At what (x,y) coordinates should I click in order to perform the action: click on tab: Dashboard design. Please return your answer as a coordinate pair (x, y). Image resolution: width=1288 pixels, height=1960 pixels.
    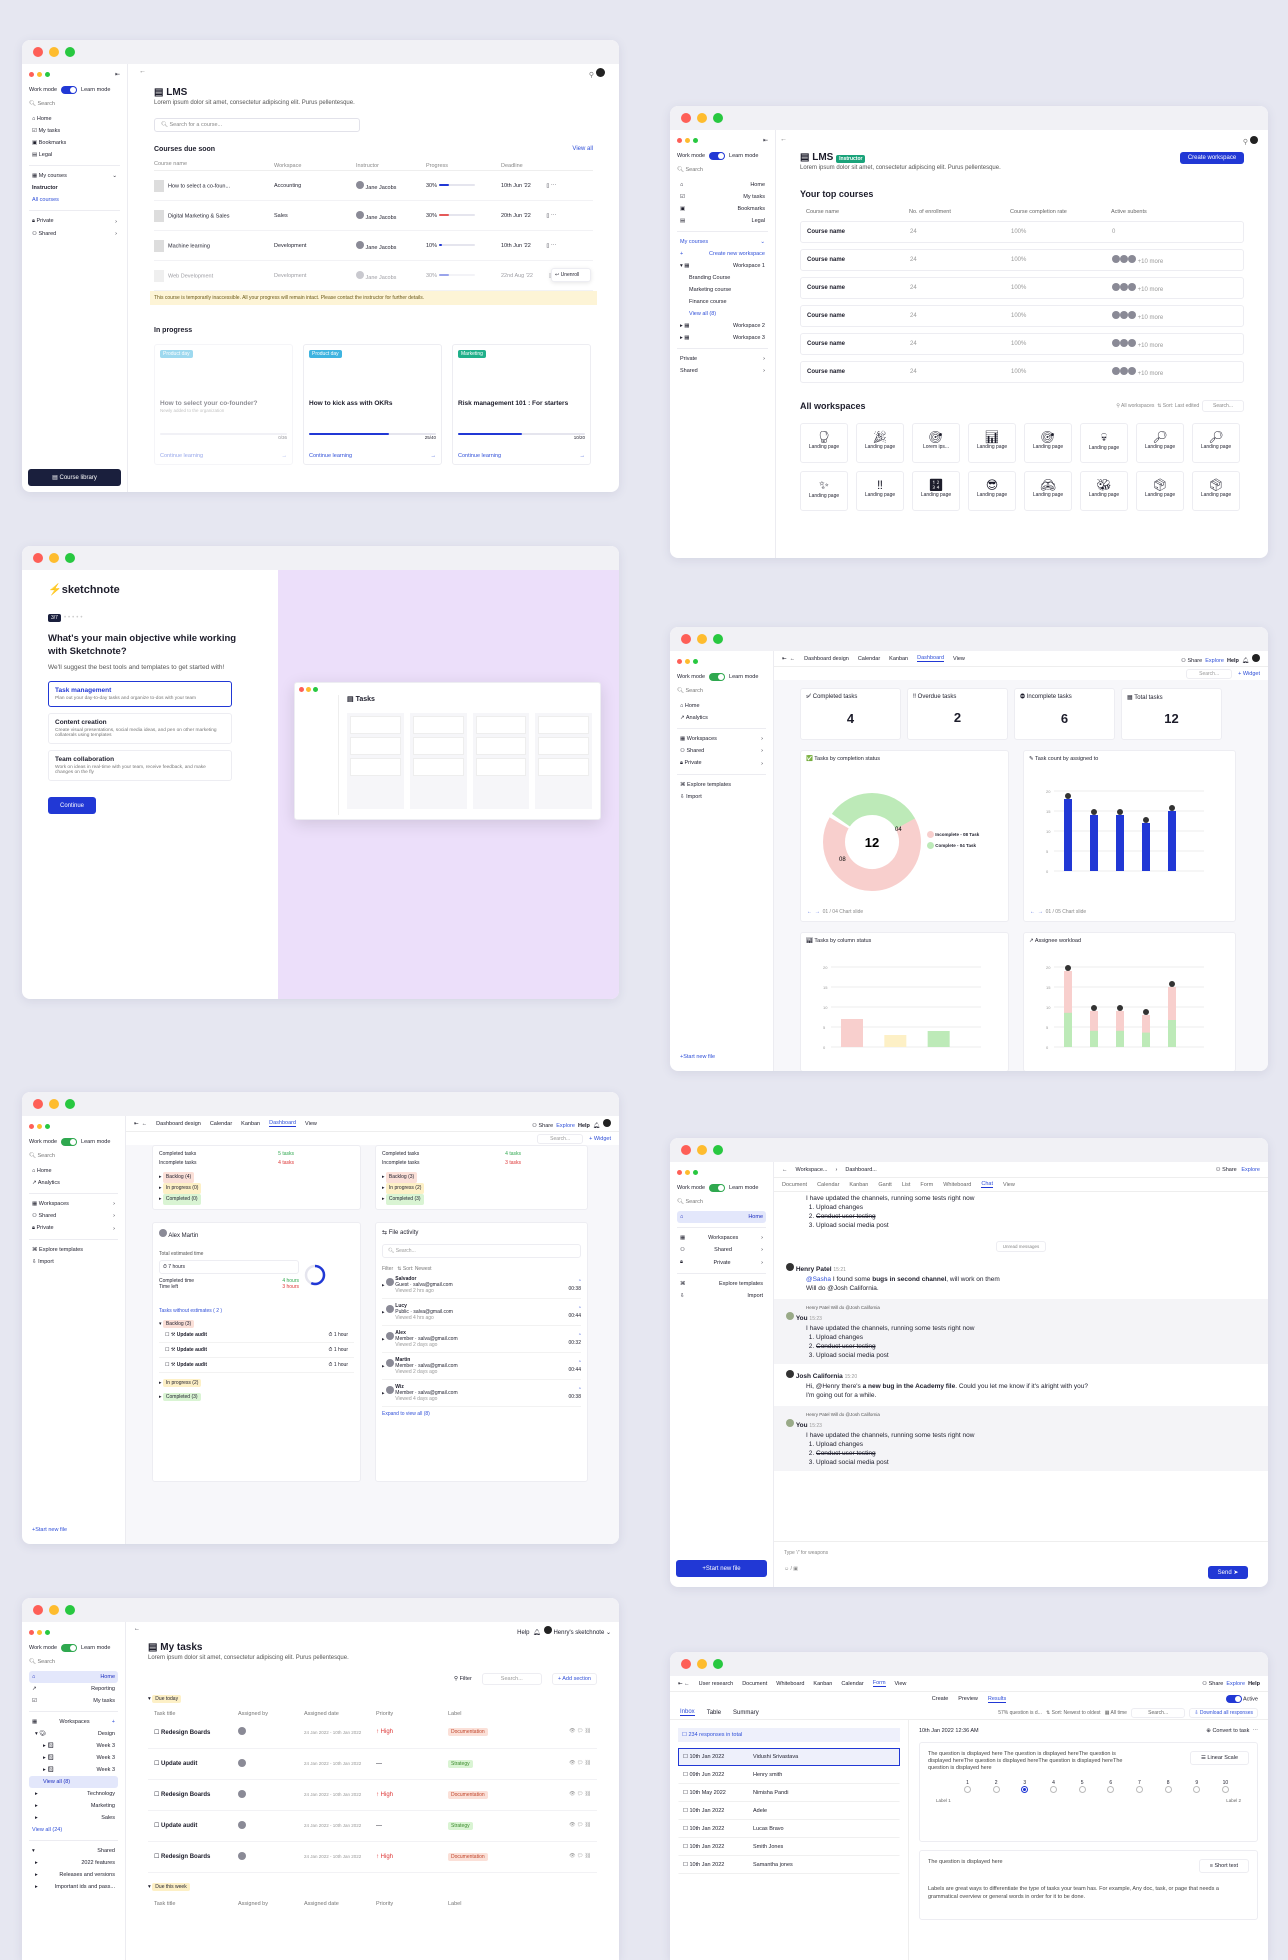
    Looking at the image, I should click on (178, 1123).